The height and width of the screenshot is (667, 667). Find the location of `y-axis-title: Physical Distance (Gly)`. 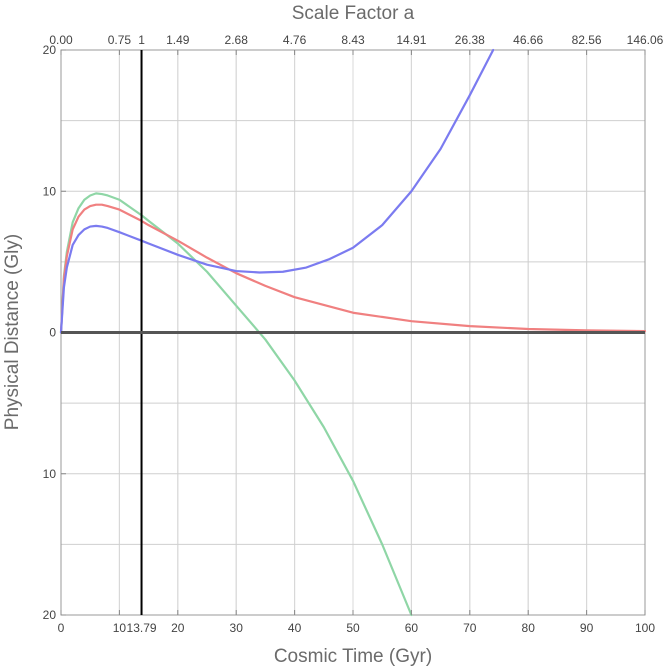

y-axis-title: Physical Distance (Gly) is located at coordinates (12, 332).